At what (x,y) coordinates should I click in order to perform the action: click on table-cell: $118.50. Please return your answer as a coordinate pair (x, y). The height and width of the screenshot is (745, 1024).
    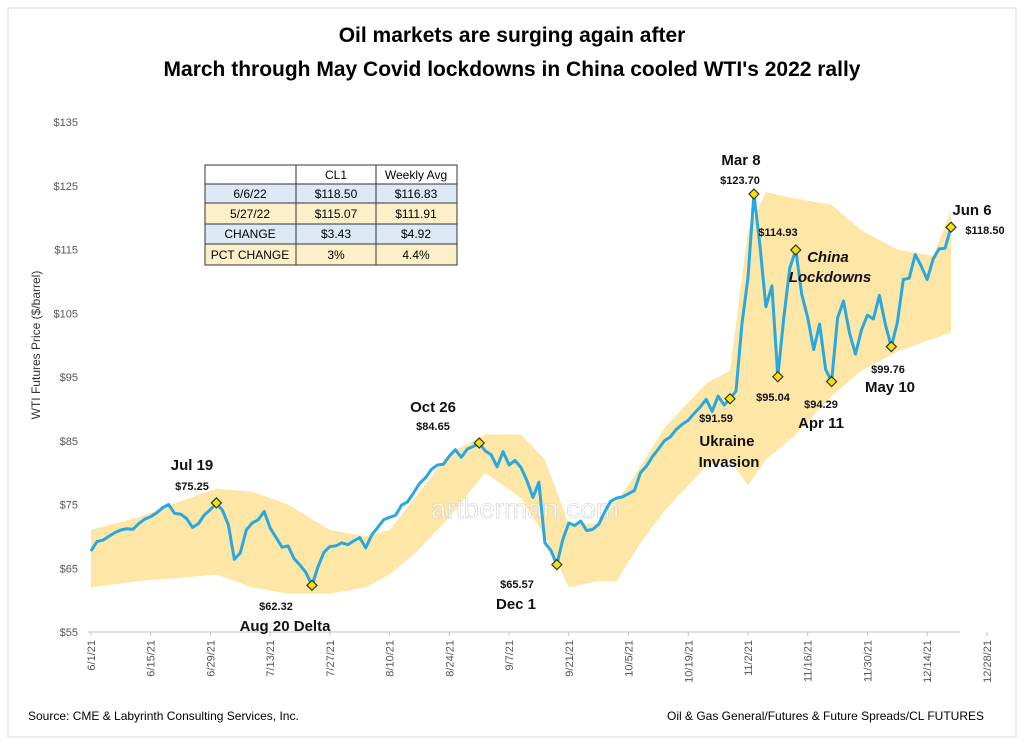
    Looking at the image, I should click on (336, 194).